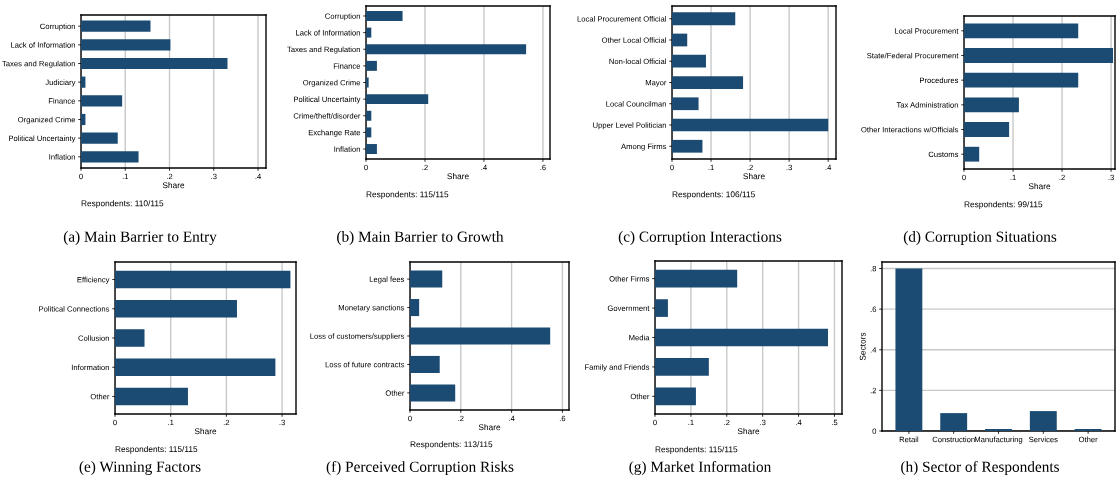 This screenshot has width=1119, height=486. What do you see at coordinates (122, 204) in the screenshot?
I see `text: Respondents: 110/115` at bounding box center [122, 204].